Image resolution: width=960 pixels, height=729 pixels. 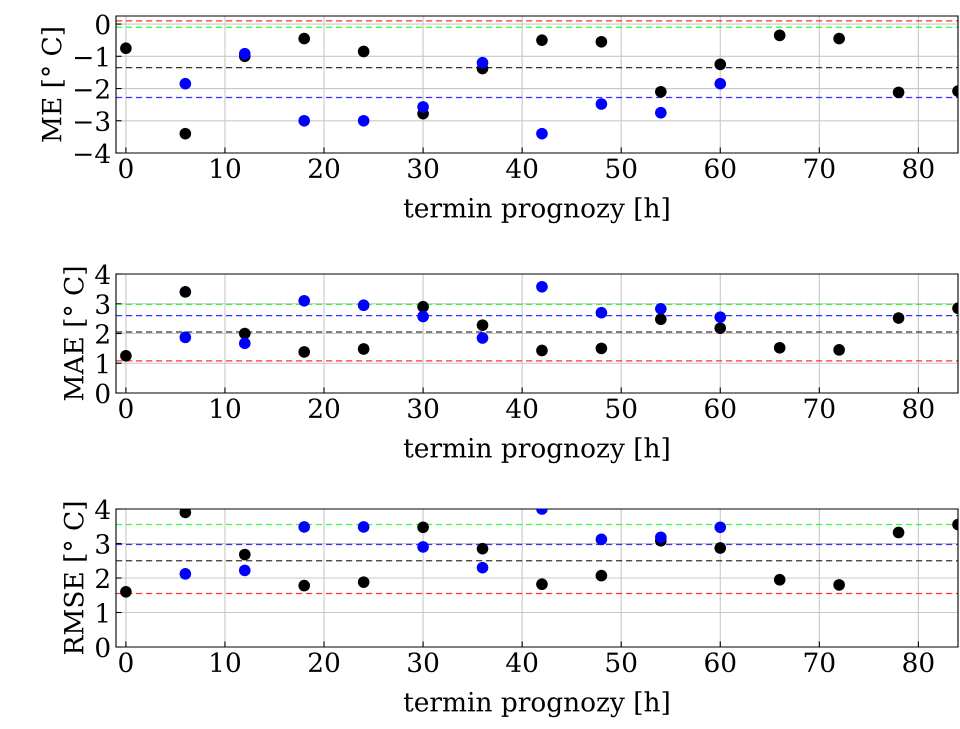 What do you see at coordinates (75, 578) in the screenshot?
I see `y-axis-title: RMSE [° C]` at bounding box center [75, 578].